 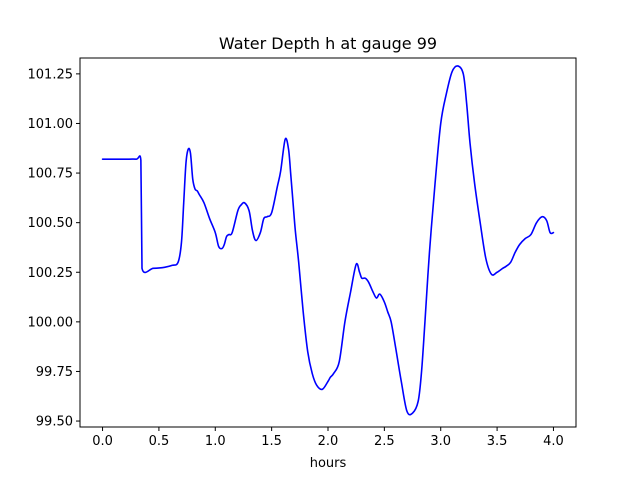 I want to click on x-tick-label: 2.5, so click(x=384, y=441).